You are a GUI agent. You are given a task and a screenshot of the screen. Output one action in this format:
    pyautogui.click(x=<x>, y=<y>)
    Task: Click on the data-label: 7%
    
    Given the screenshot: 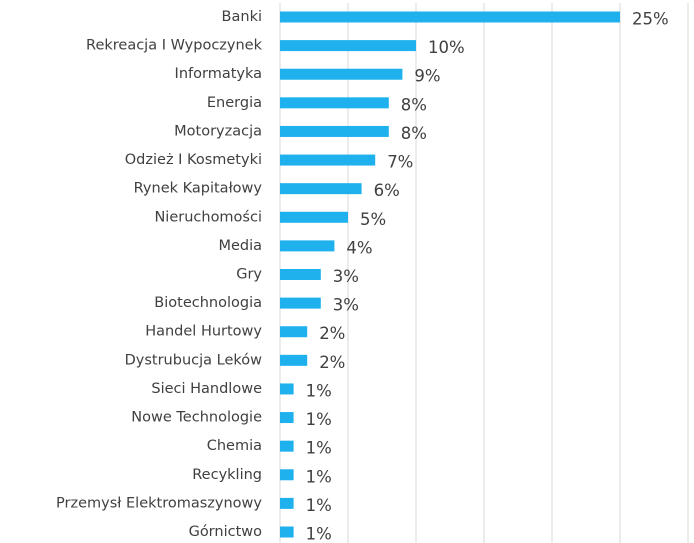 What is the action you would take?
    pyautogui.click(x=400, y=162)
    